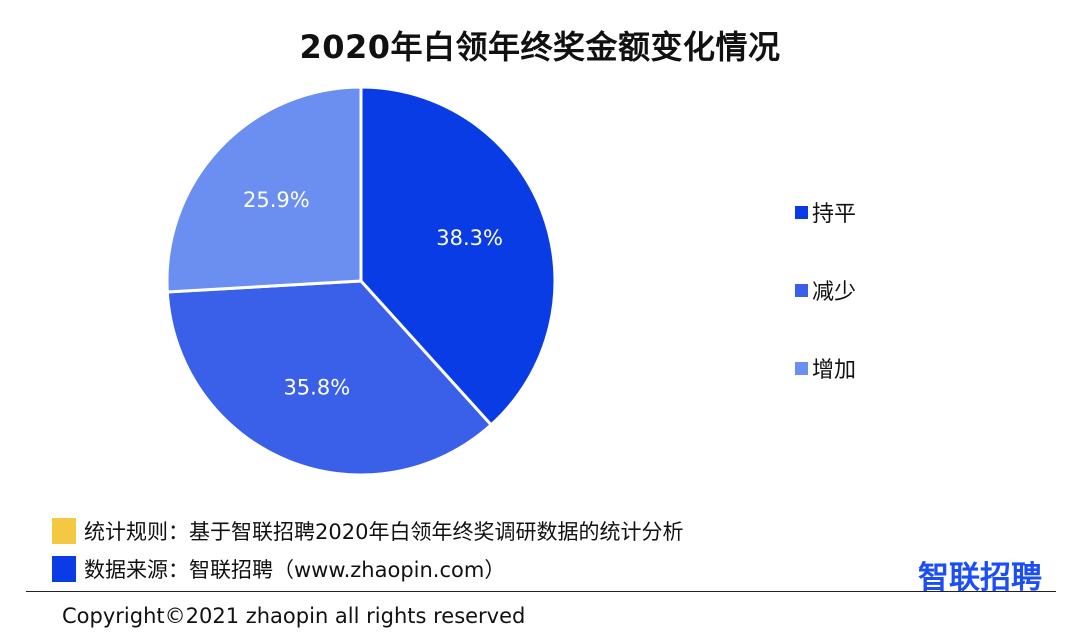 The width and height of the screenshot is (1080, 642). What do you see at coordinates (384, 532) in the screenshot?
I see `footnote-rule-text: 统计规则：基于智联招聘2020年白领年终奖调研数据的统计分析` at bounding box center [384, 532].